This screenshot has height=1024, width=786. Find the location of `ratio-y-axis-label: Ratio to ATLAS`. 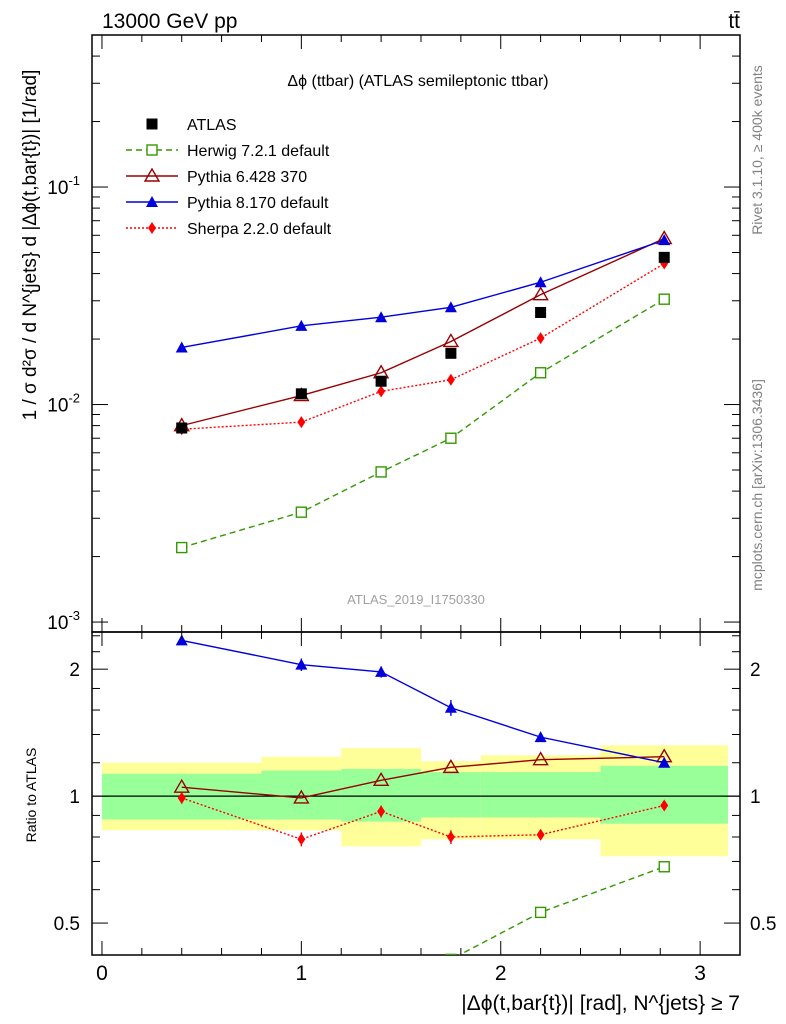

ratio-y-axis-label: Ratio to ATLAS is located at coordinates (31, 795).